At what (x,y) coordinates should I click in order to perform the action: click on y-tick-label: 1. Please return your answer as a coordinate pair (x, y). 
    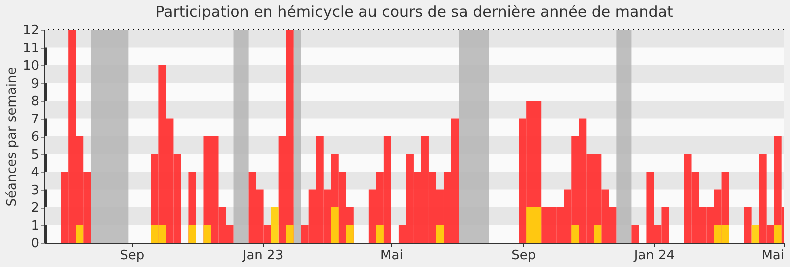
    Looking at the image, I should click on (35, 226).